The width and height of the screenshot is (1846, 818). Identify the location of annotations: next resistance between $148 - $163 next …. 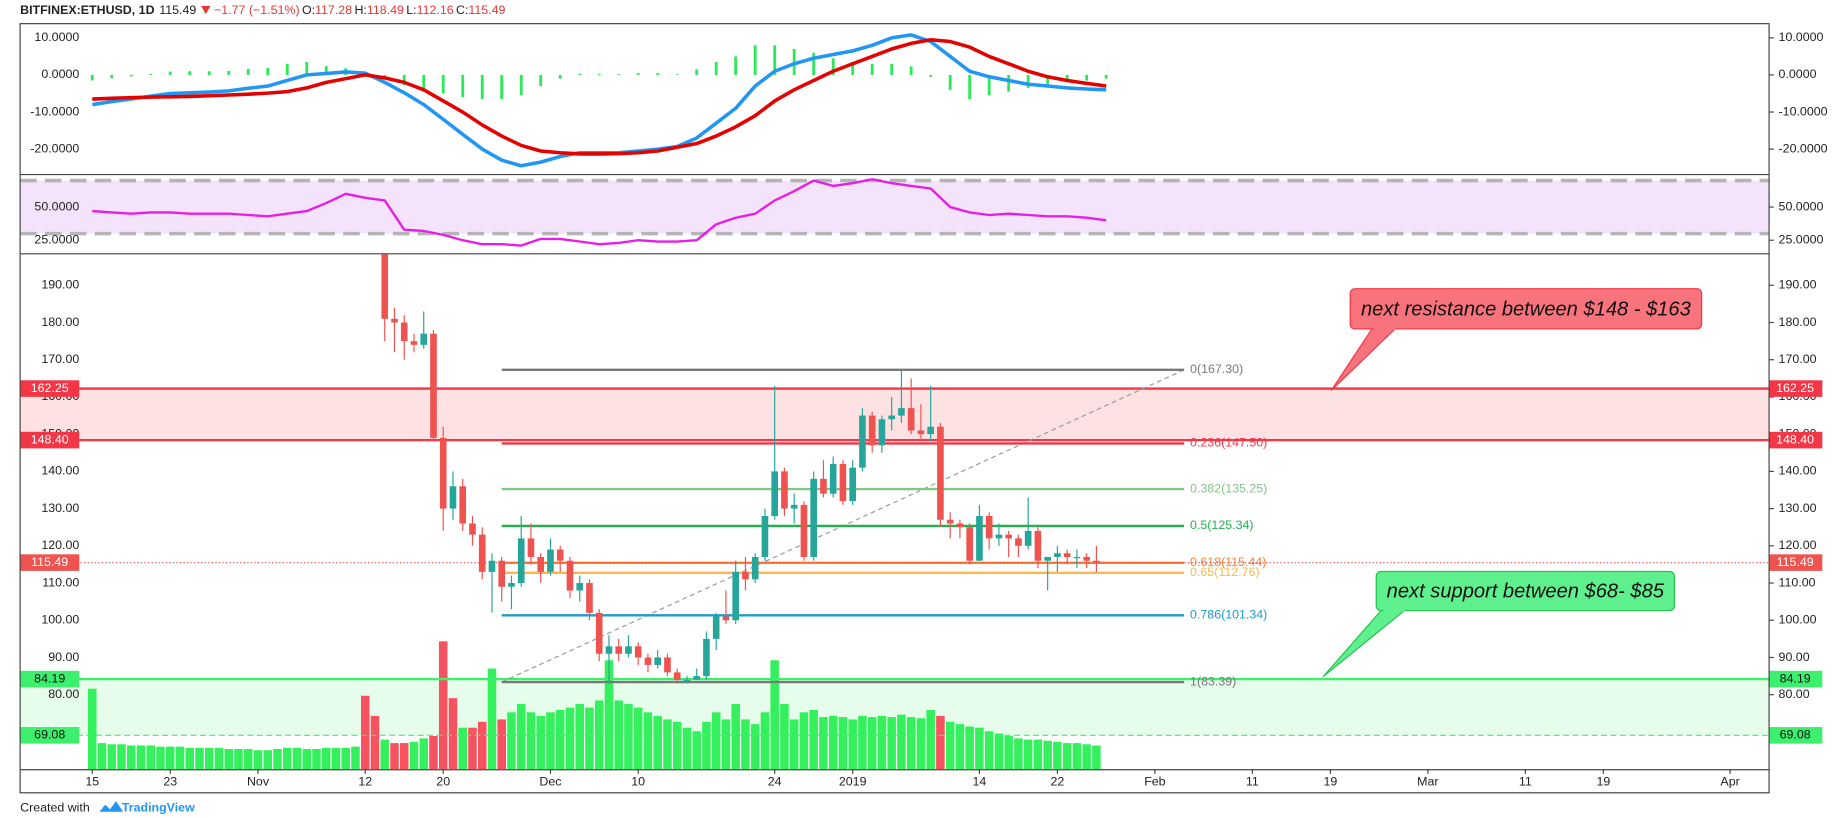
(1512, 483).